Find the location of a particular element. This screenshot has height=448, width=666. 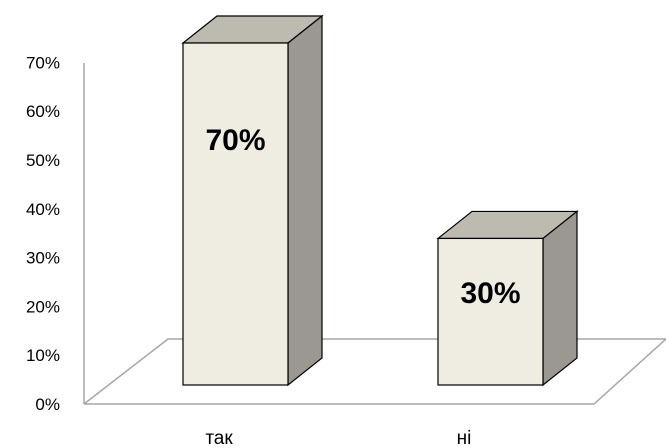

y-tick-label: 0% is located at coordinates (47, 404).